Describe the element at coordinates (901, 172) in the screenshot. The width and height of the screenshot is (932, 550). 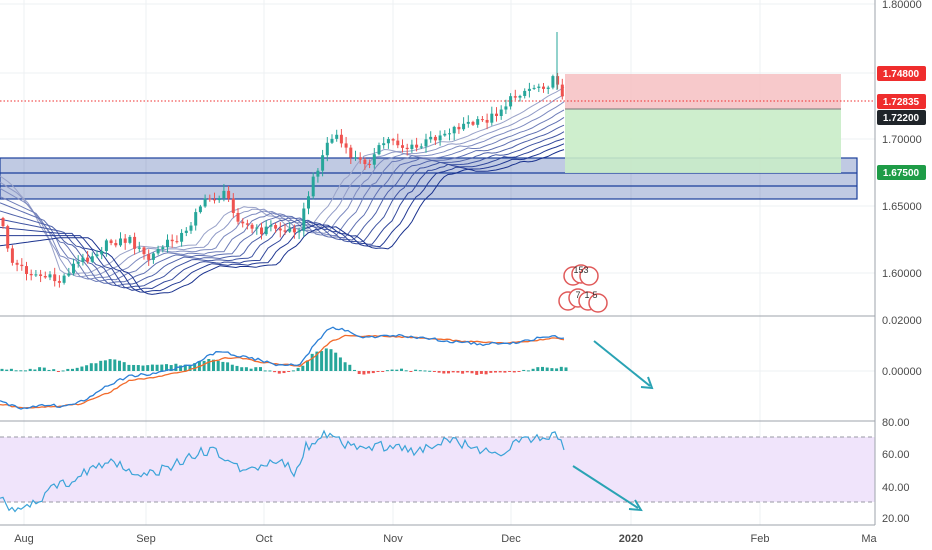
I see `price-tag-target: 1.67500` at that location.